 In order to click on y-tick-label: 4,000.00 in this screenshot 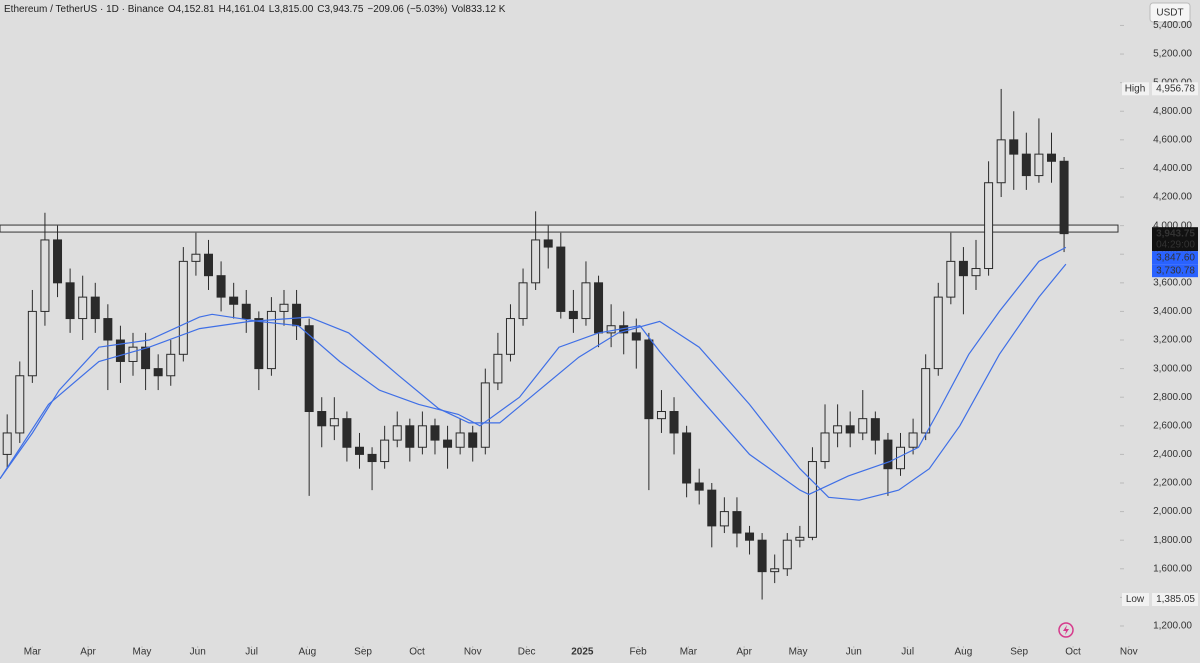, I will do `click(1172, 225)`.